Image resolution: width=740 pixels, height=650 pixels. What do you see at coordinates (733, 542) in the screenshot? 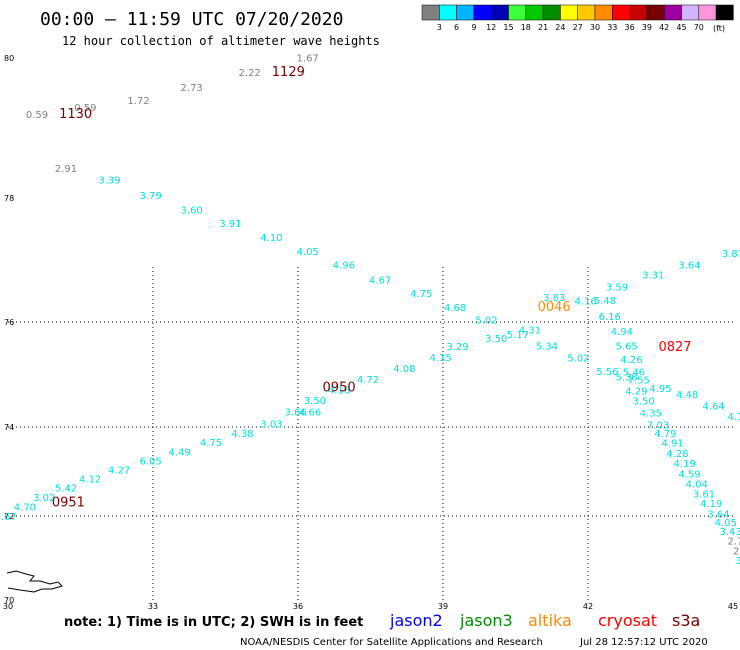
I see `wave-height-value: 2.7` at bounding box center [733, 542].